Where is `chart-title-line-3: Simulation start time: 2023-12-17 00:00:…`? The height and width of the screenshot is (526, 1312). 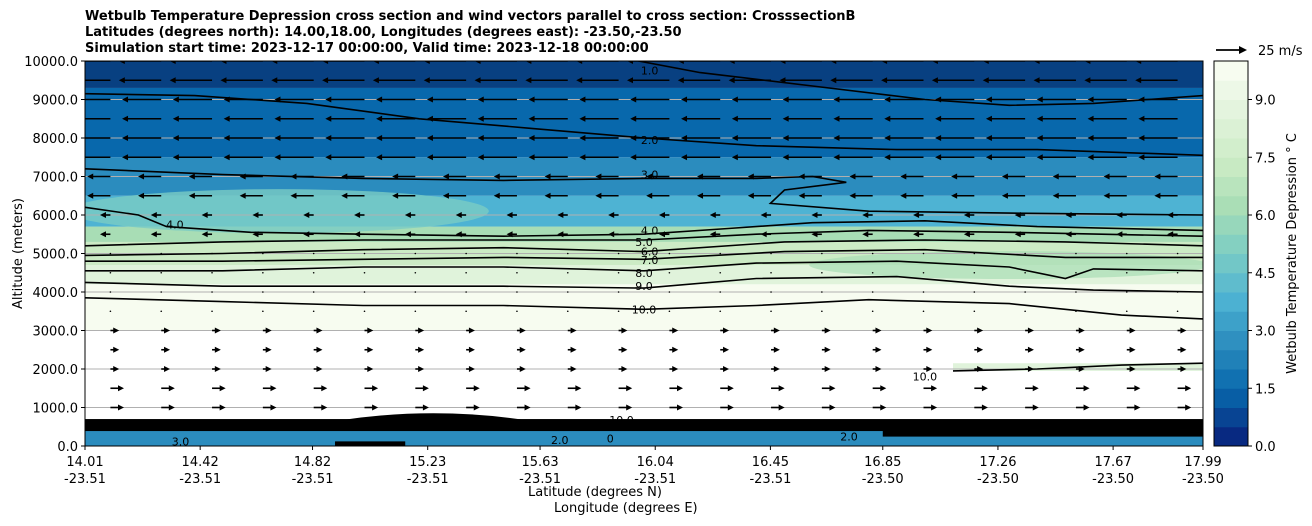 chart-title-line-3: Simulation start time: 2023-12-17 00:00:… is located at coordinates (367, 48).